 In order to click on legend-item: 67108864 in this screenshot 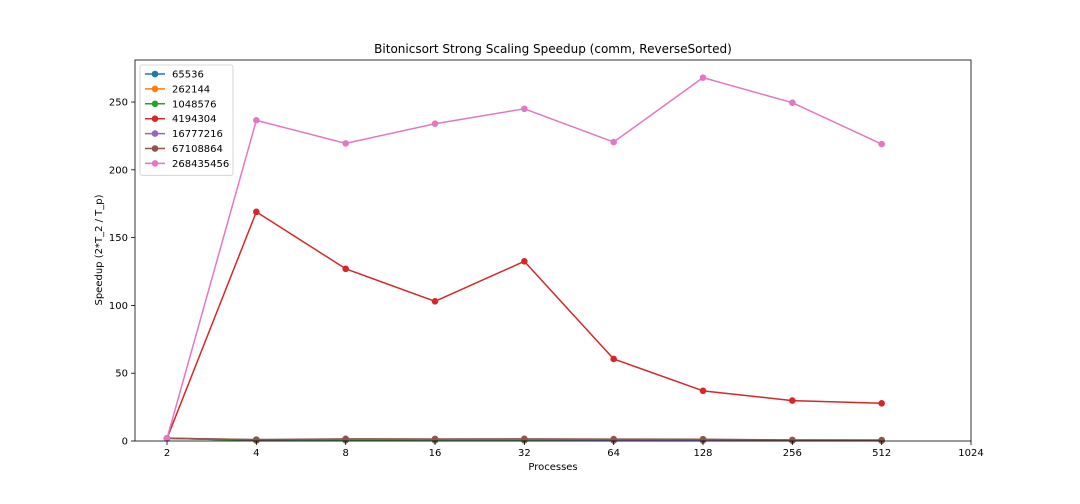, I will do `click(184, 149)`.